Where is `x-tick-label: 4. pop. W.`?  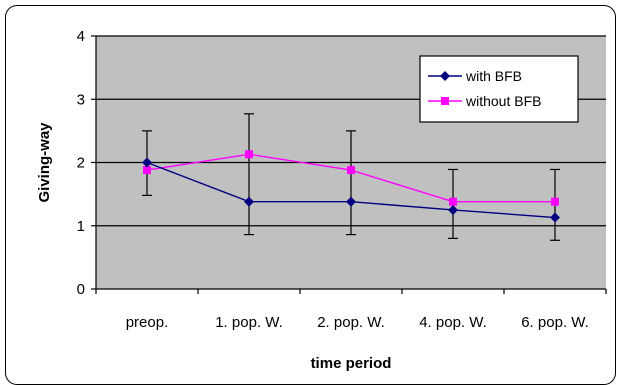
x-tick-label: 4. pop. W. is located at coordinates (453, 322).